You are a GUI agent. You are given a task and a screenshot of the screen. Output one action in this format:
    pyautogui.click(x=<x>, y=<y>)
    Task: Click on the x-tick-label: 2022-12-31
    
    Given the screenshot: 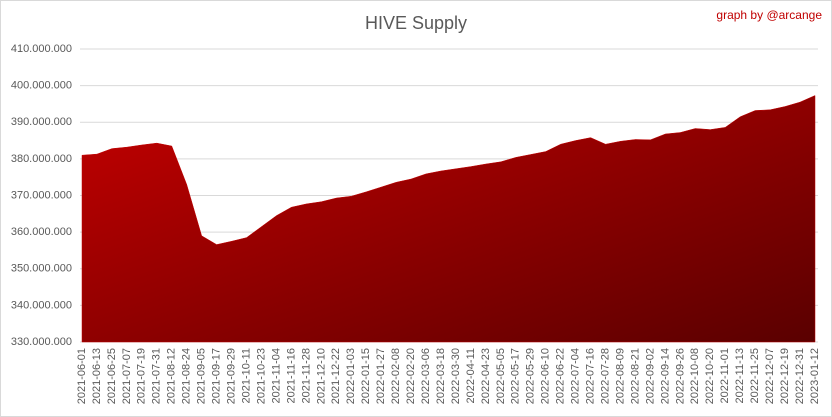 What is the action you would take?
    pyautogui.click(x=800, y=376)
    